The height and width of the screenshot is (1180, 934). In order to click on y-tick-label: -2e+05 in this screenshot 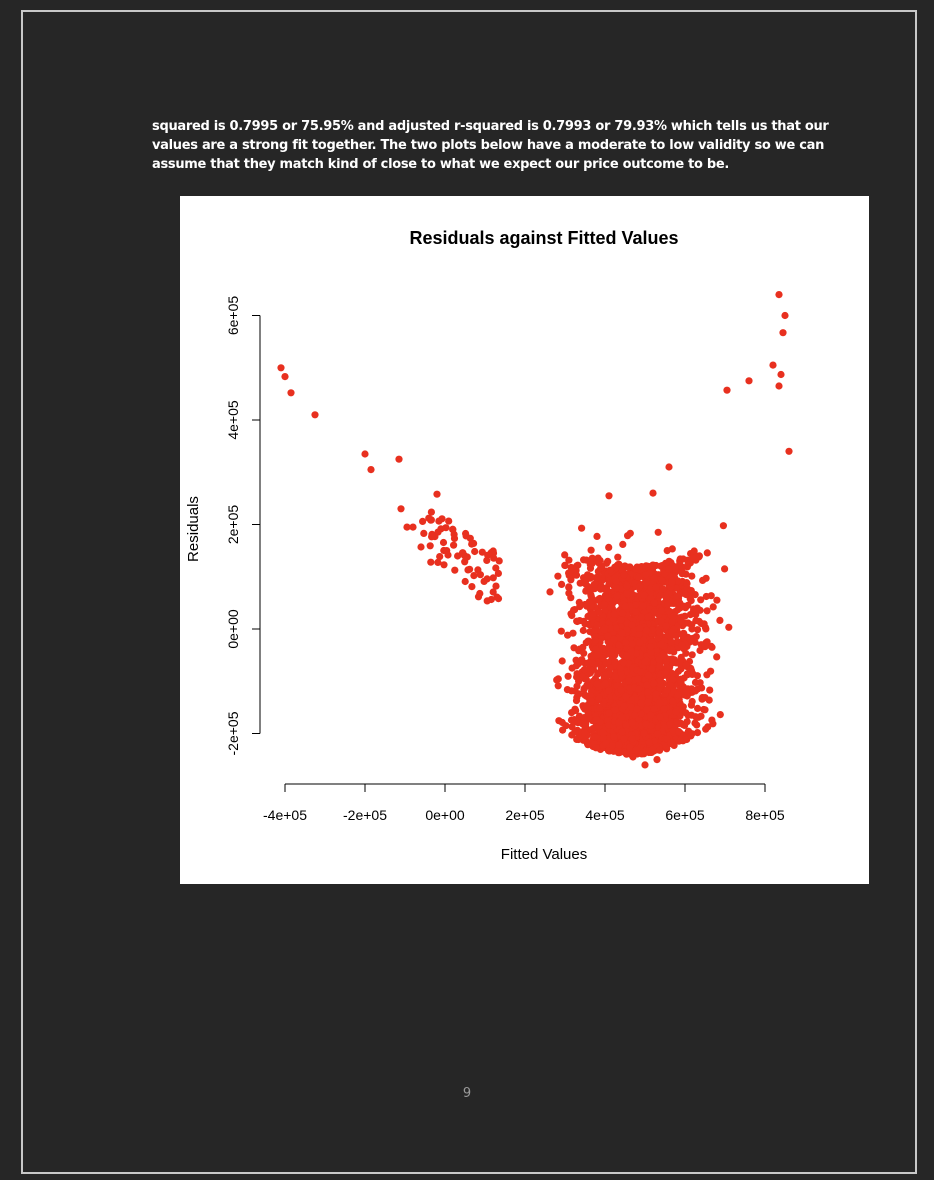, I will do `click(233, 733)`.